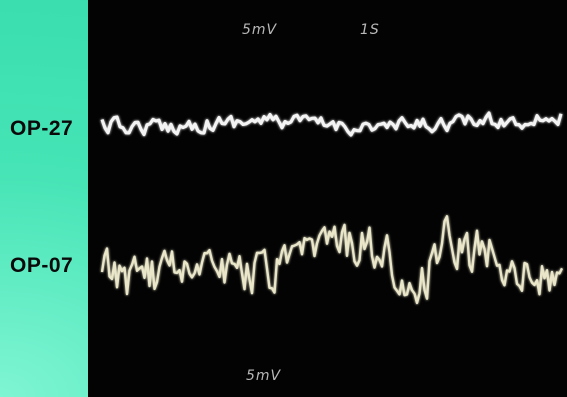 The image size is (567, 397). Describe the element at coordinates (331, 124) in the screenshot. I see `op27-noise-trace` at that location.